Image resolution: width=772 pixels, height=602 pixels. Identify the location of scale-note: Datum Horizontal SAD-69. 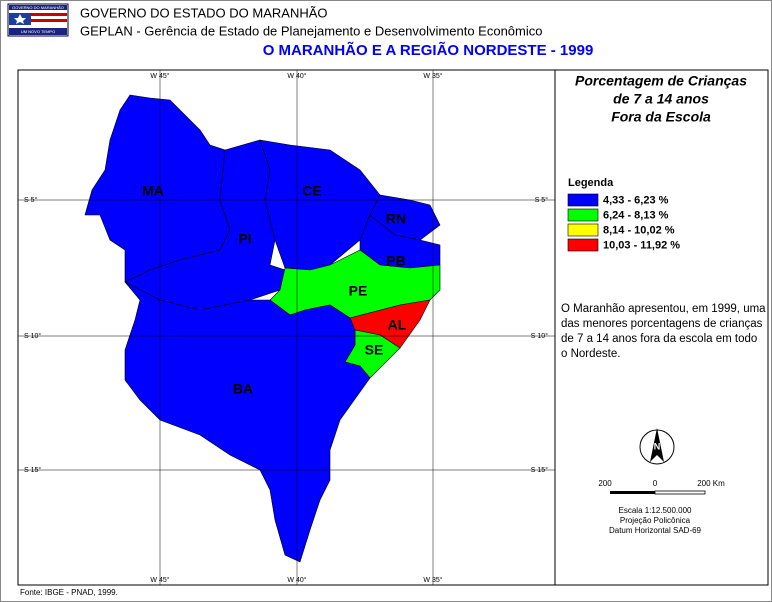
(655, 530).